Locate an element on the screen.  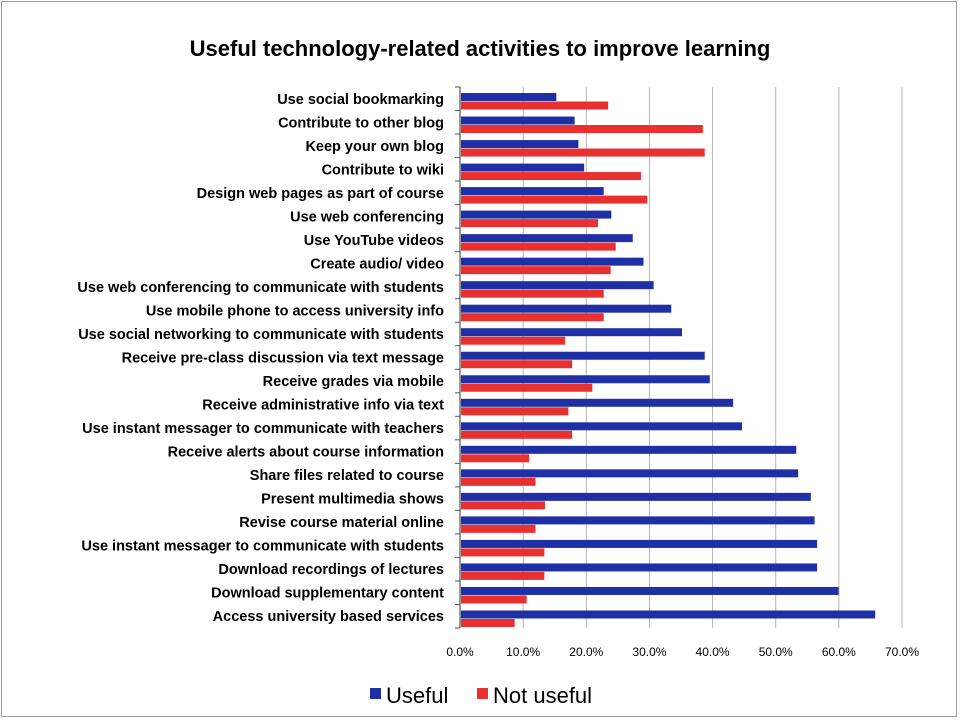
legend-label: Not useful is located at coordinates (542, 695).